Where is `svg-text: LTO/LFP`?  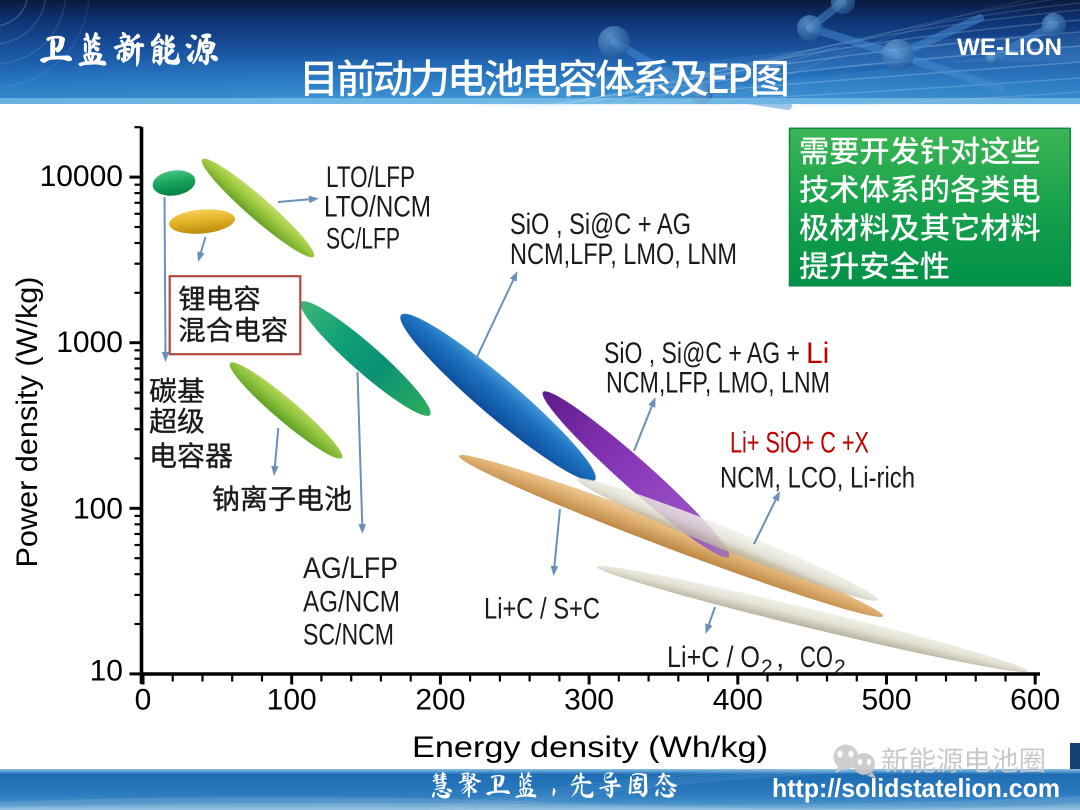
svg-text: LTO/LFP is located at coordinates (370, 177).